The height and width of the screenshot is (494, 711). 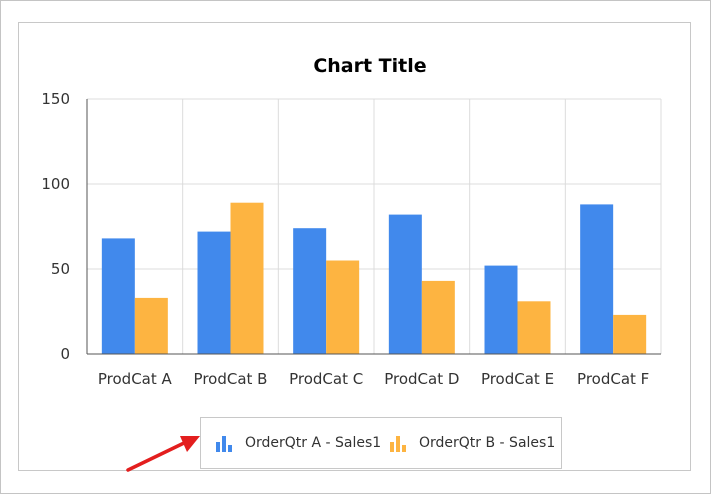 I want to click on y-tick-label: 150, so click(x=55, y=99).